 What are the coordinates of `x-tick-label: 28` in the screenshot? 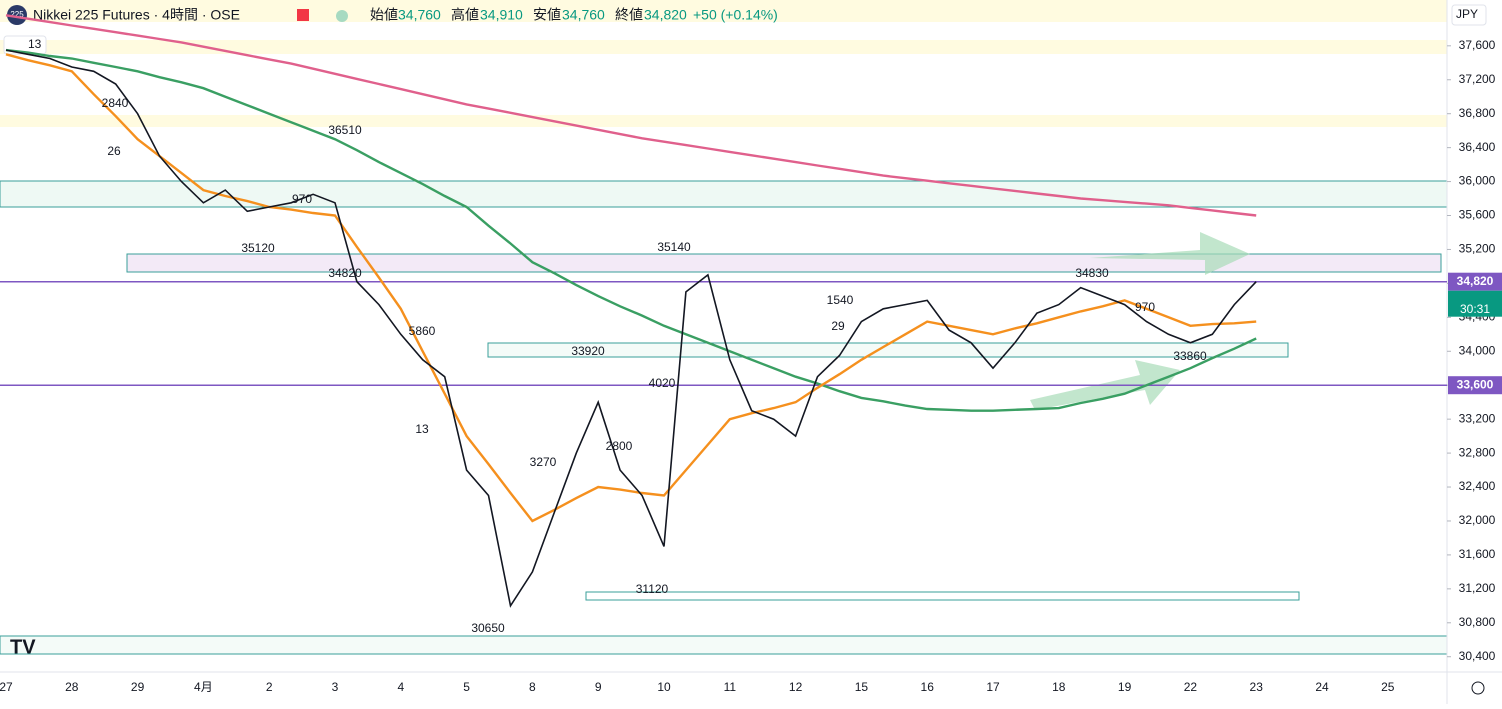 It's located at (72, 687).